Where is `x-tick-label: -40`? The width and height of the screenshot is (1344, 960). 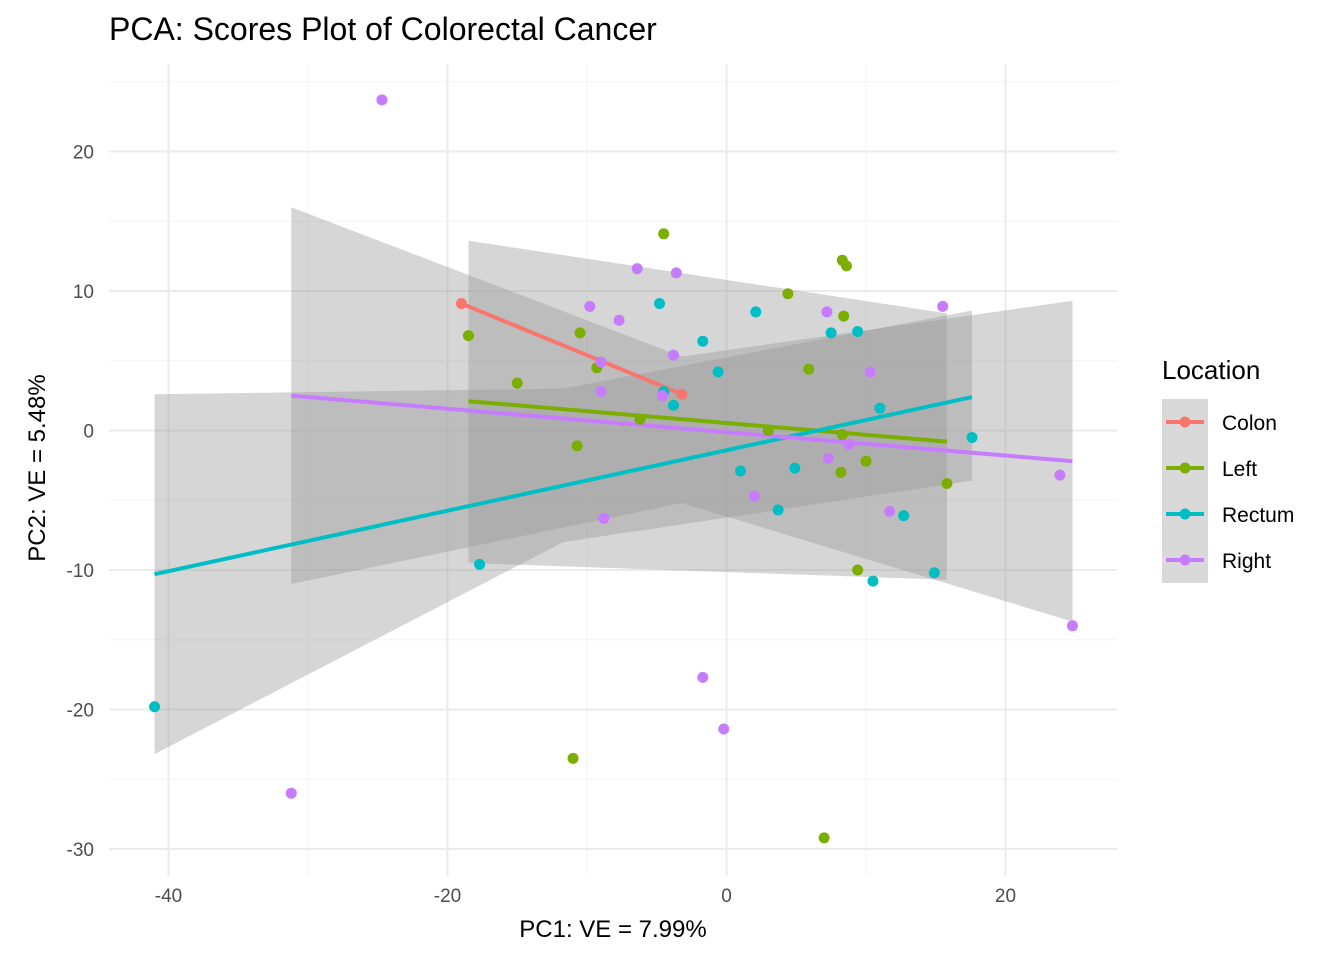
x-tick-label: -40 is located at coordinates (168, 896).